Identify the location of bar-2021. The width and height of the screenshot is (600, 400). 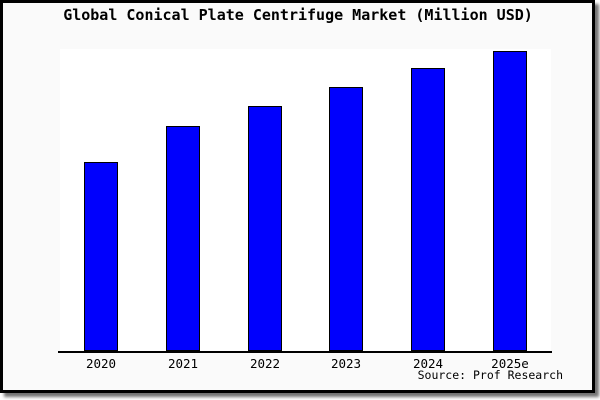
(183, 238).